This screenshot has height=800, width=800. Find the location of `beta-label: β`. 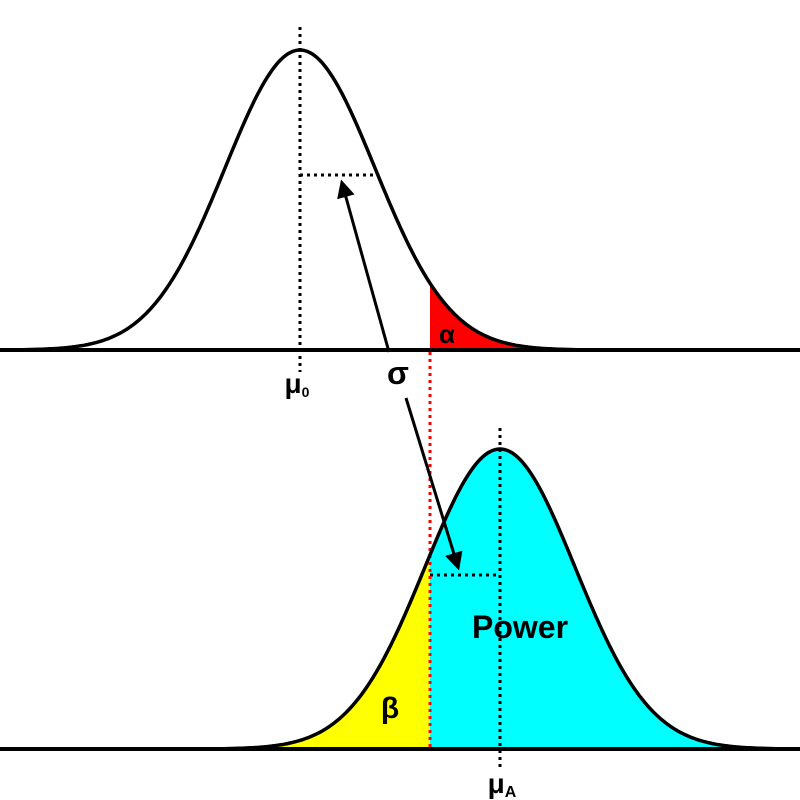

beta-label: β is located at coordinates (390, 708).